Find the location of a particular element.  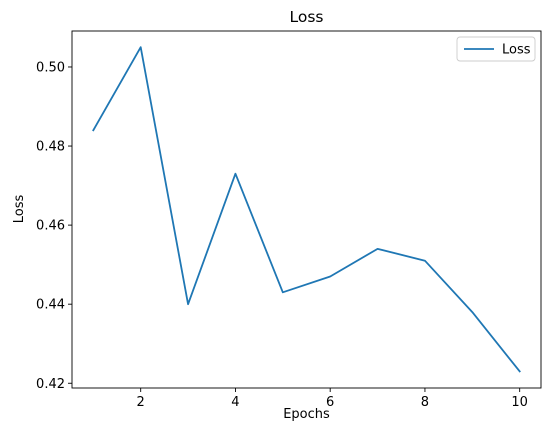

chart-title: Loss is located at coordinates (307, 17).